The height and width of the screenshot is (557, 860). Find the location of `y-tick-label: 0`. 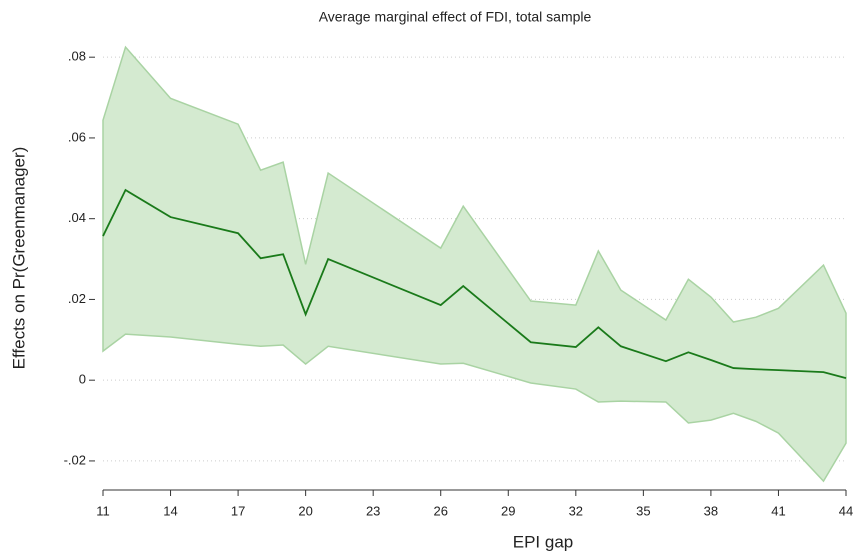

y-tick-label: 0 is located at coordinates (82, 379).